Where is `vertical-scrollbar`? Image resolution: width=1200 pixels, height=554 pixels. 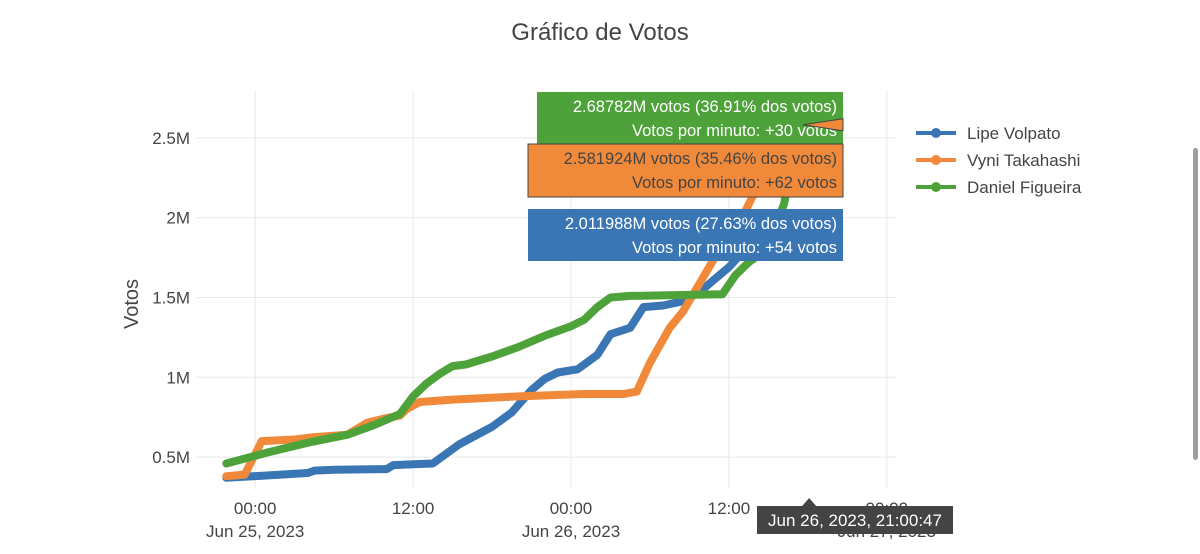 vertical-scrollbar is located at coordinates (1195, 304).